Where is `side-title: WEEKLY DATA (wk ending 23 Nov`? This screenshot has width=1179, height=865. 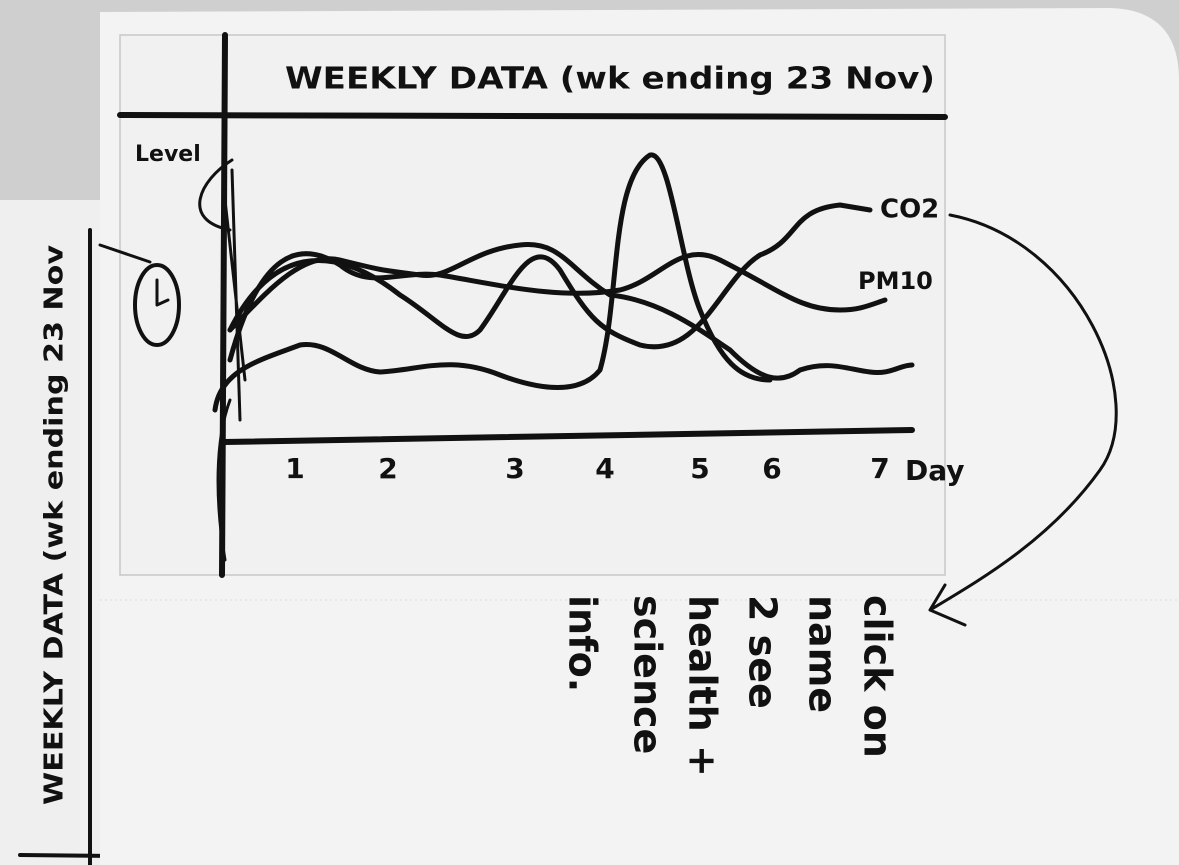 side-title: WEEKLY DATA (wk ending 23 Nov is located at coordinates (55, 525).